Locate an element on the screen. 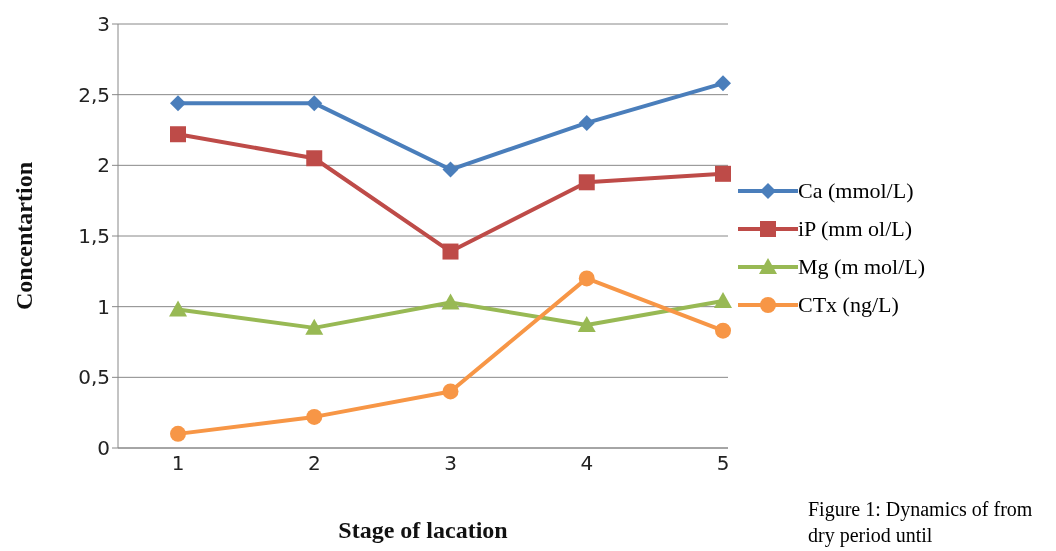  legend-label: Ca (mmol/L) is located at coordinates (856, 191).